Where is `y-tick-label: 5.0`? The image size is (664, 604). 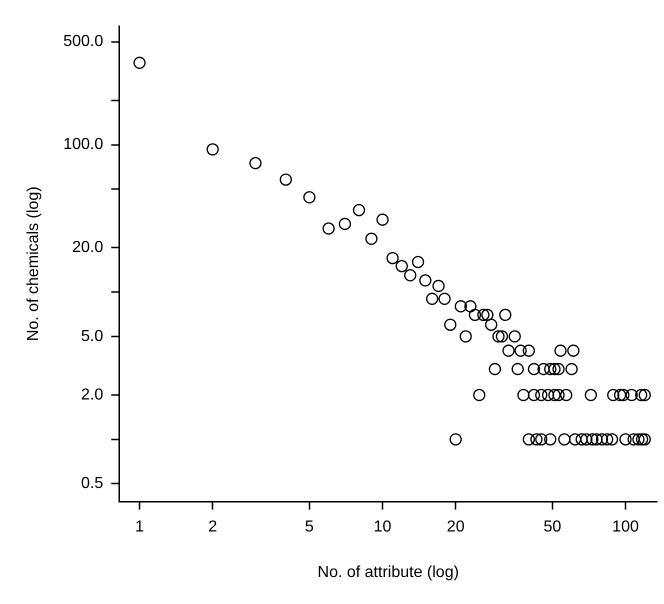
y-tick-label: 5.0 is located at coordinates (92, 336).